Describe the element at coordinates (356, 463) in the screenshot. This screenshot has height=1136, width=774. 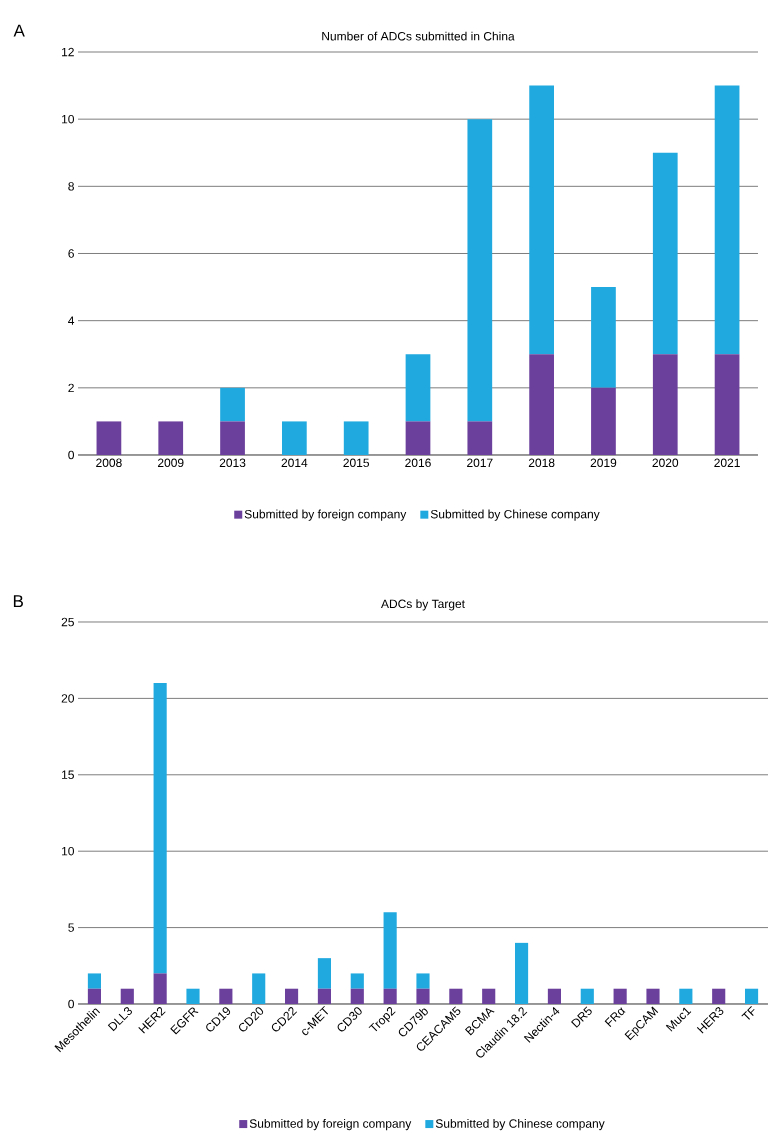
I see `x-tick-label: 2015` at that location.